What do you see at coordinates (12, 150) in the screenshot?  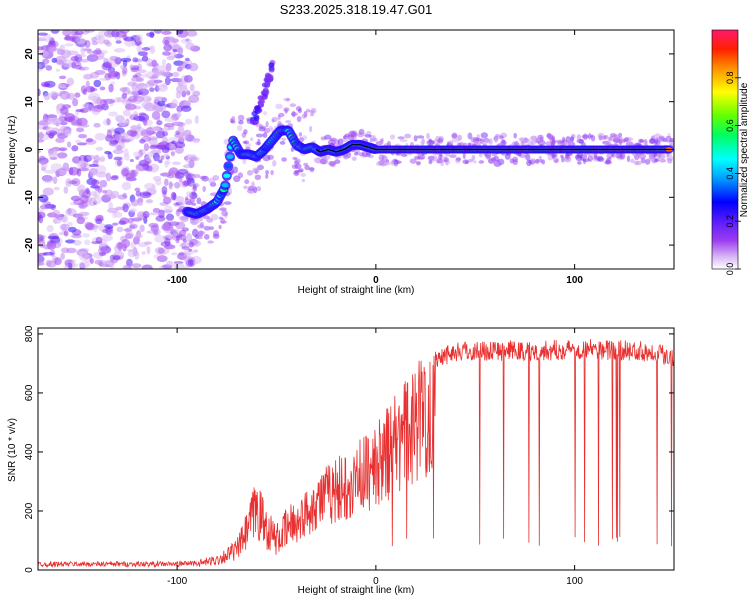 I see `spectrogram-ylabel: Frequency (Hz)` at bounding box center [12, 150].